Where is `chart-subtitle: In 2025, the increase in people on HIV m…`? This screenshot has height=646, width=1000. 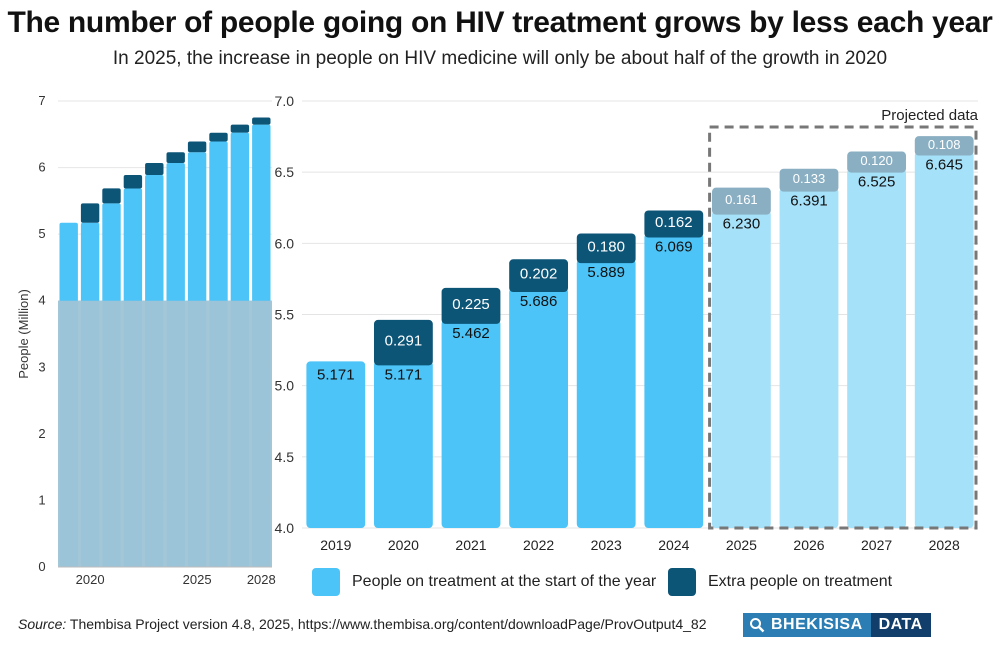 chart-subtitle: In 2025, the increase in people on HIV m… is located at coordinates (500, 58).